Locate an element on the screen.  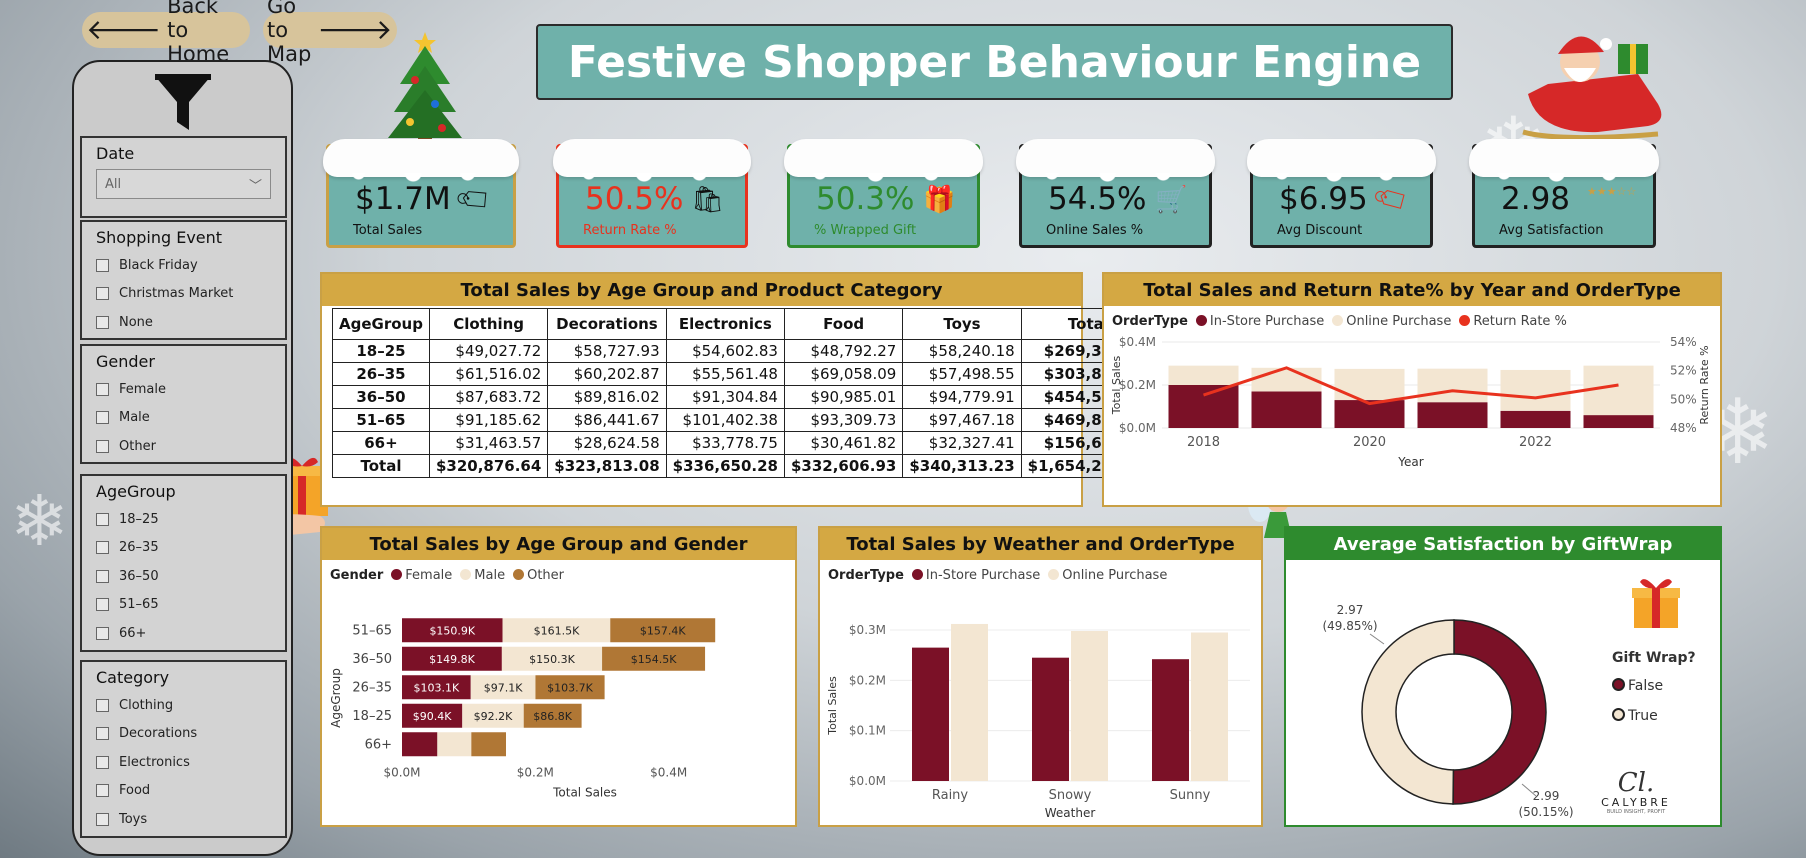
table-cell: $31,463.57 is located at coordinates (488, 443).